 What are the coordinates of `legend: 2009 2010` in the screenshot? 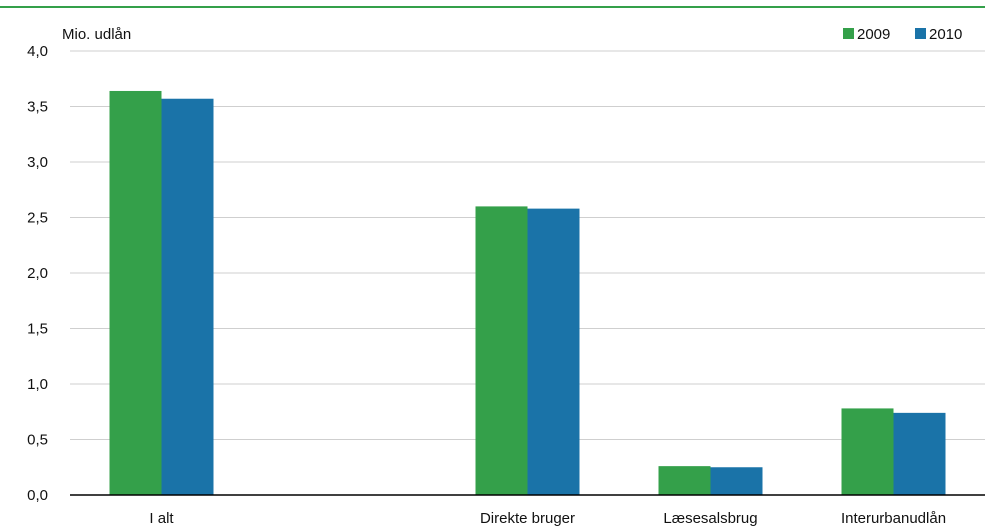 It's located at (902, 34).